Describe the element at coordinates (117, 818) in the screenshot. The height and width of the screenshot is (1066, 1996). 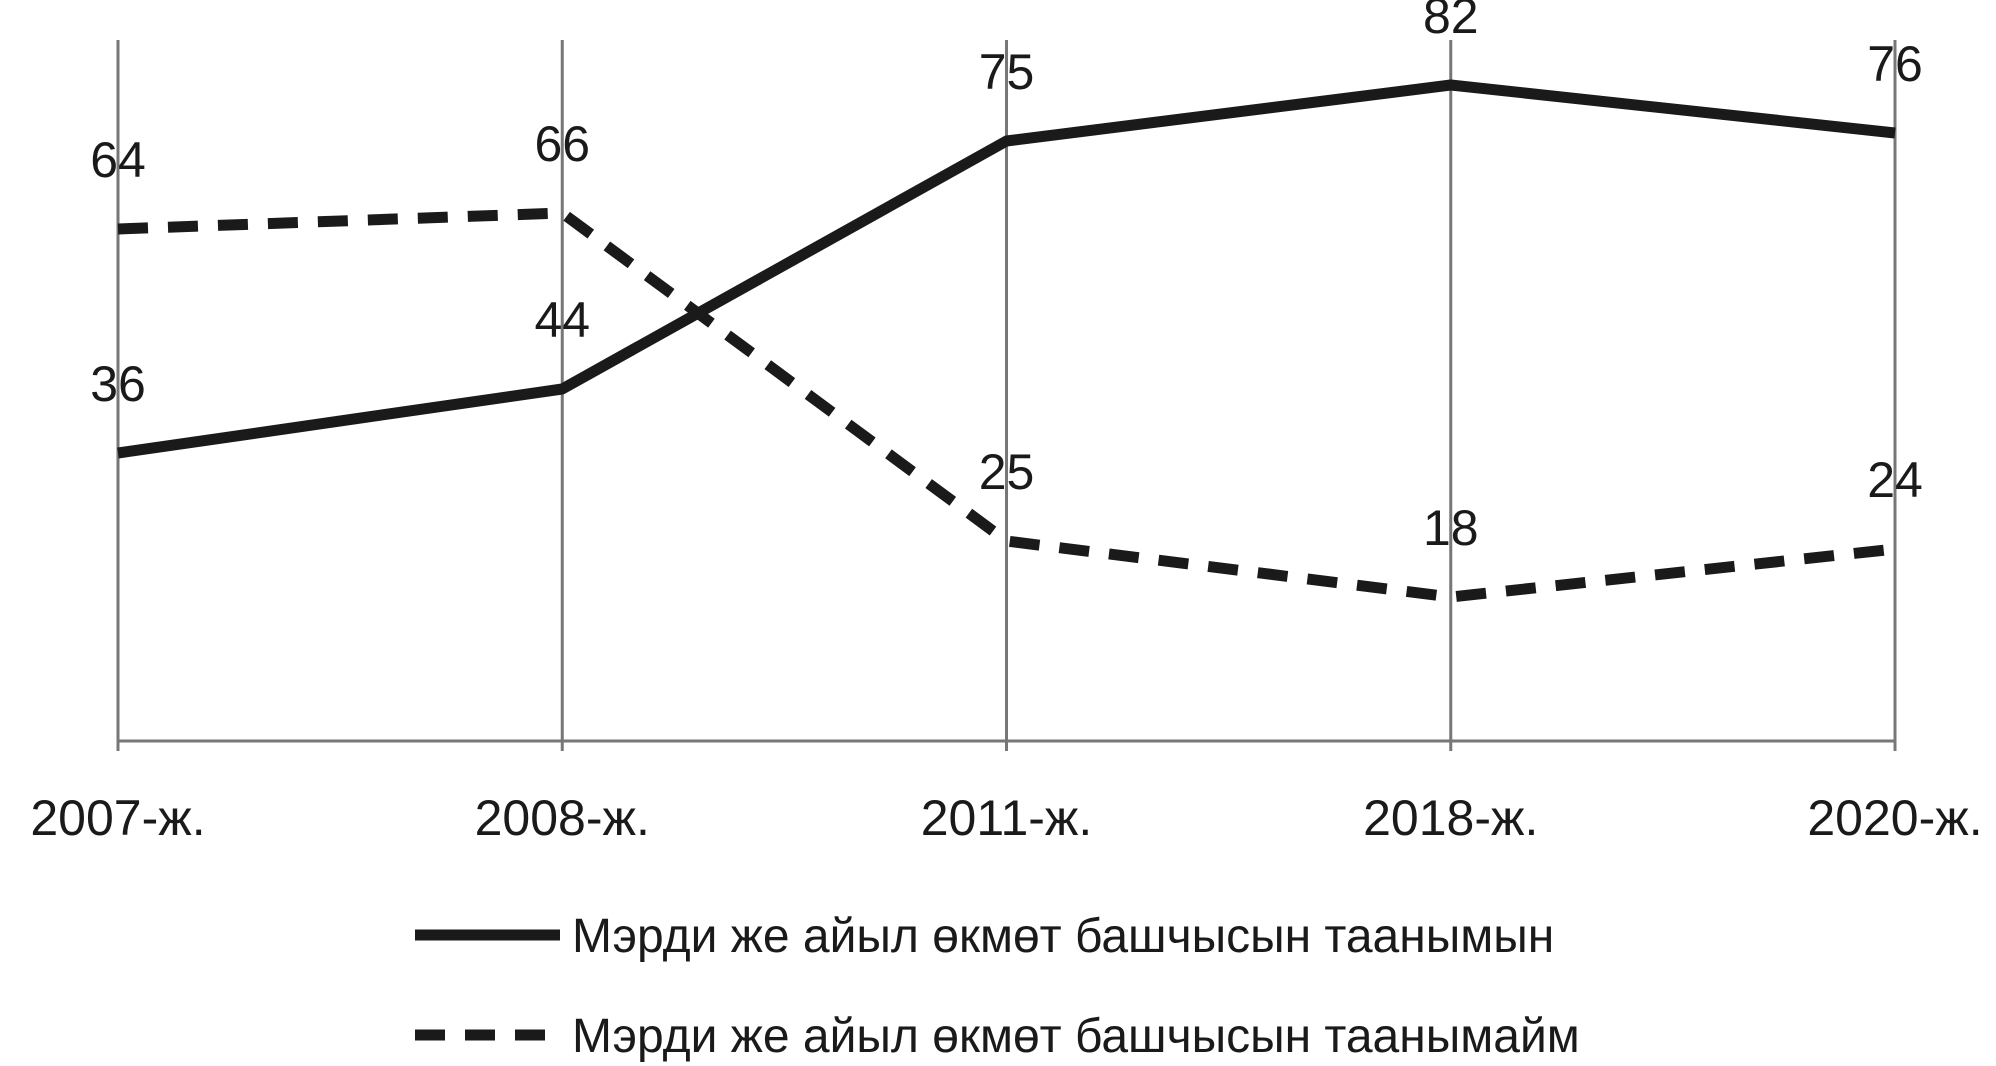
I see `x-tick-label: 2007-ж.` at that location.